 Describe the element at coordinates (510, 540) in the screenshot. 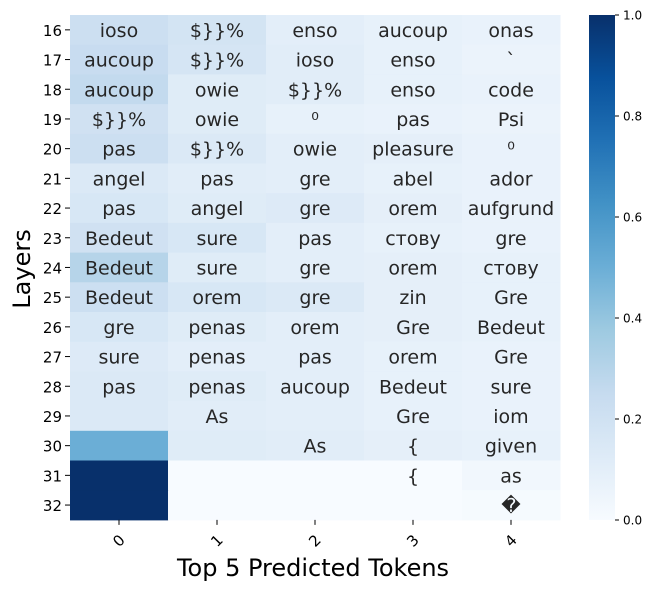

I see `x-tick-label: 4` at that location.